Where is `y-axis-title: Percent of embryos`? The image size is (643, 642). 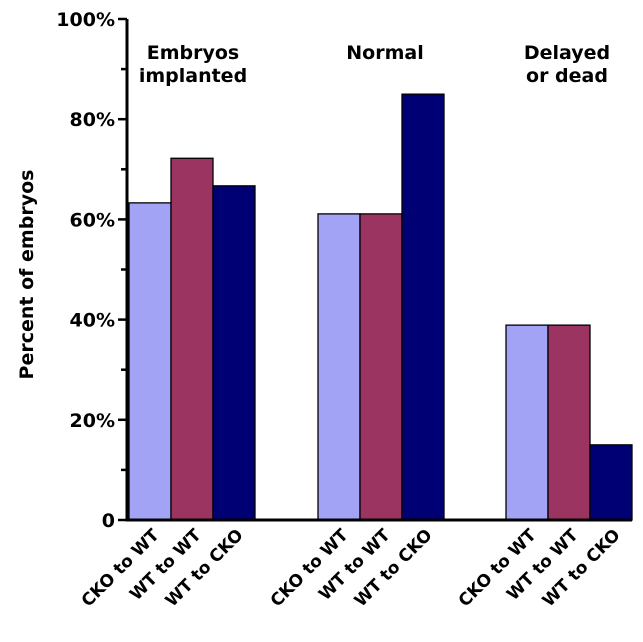
y-axis-title: Percent of embryos is located at coordinates (27, 275).